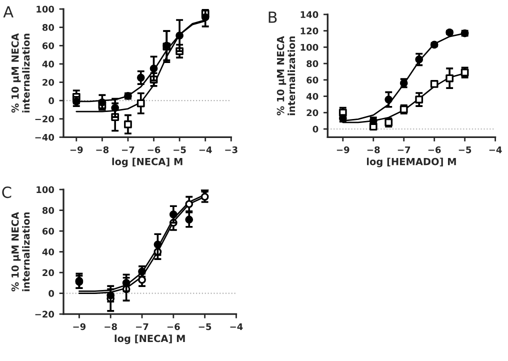  I want to click on x-axis-title: log [HEMADO] M, so click(411, 163).